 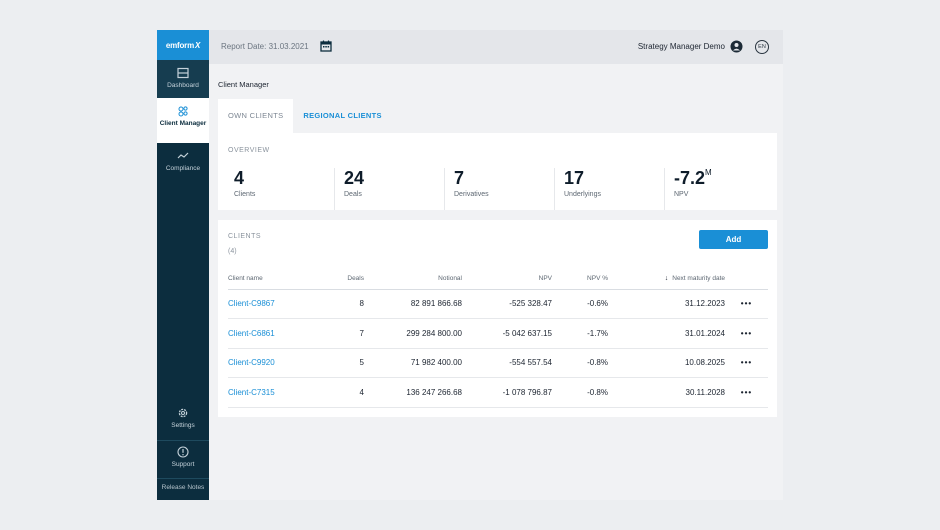 I want to click on sort-down-icon: ↓, so click(x=666, y=279).